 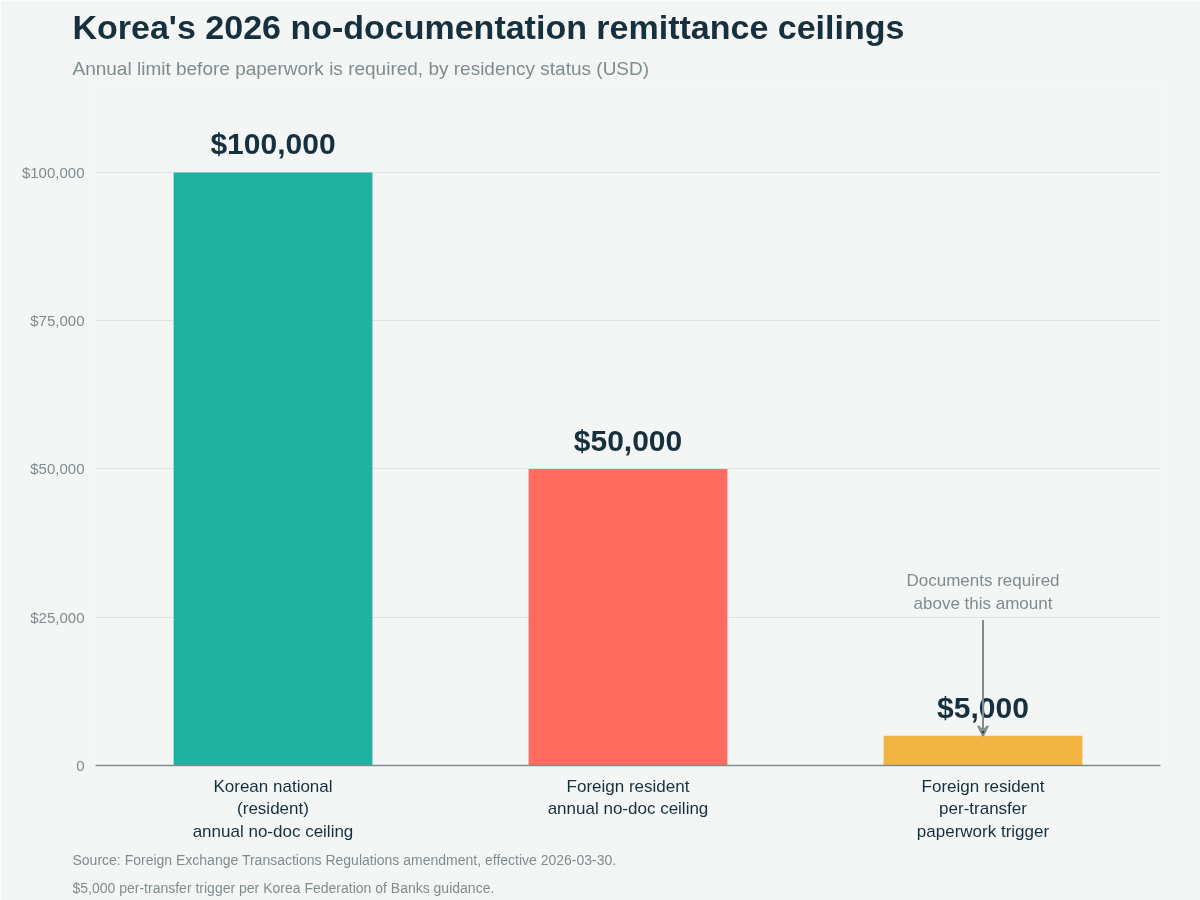 I want to click on data-label: $50,000, so click(x=628, y=440).